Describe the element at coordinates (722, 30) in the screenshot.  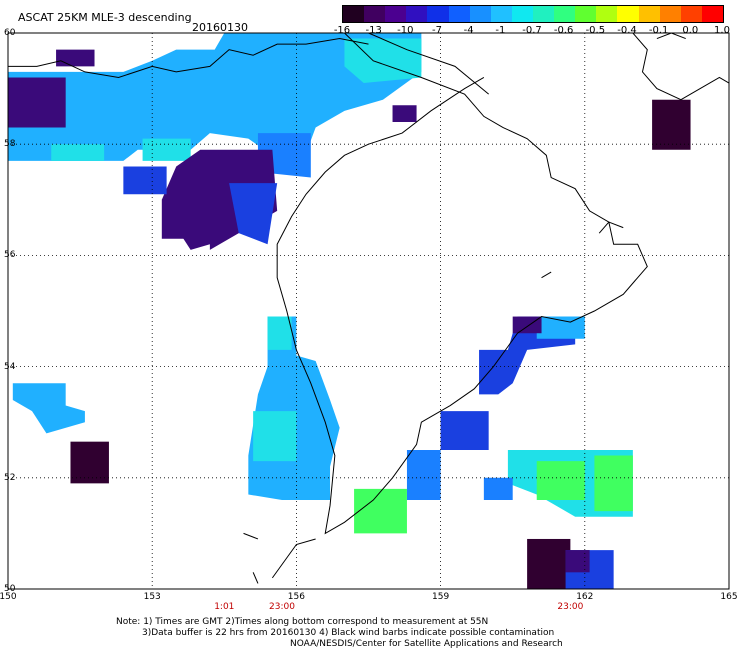
I see `color-scale-label: 1.0` at that location.